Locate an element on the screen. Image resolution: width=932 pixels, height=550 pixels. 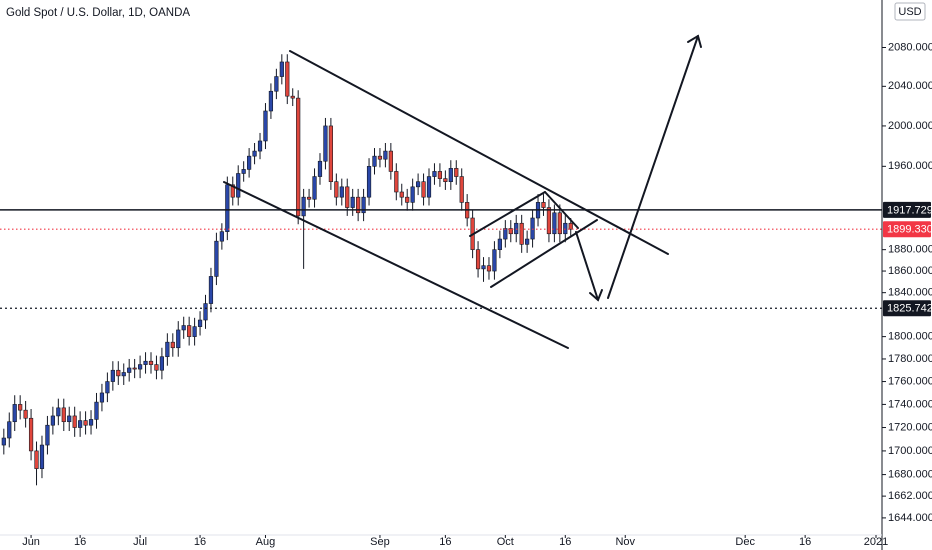
price-tag-label: 1825.742 is located at coordinates (909, 309).